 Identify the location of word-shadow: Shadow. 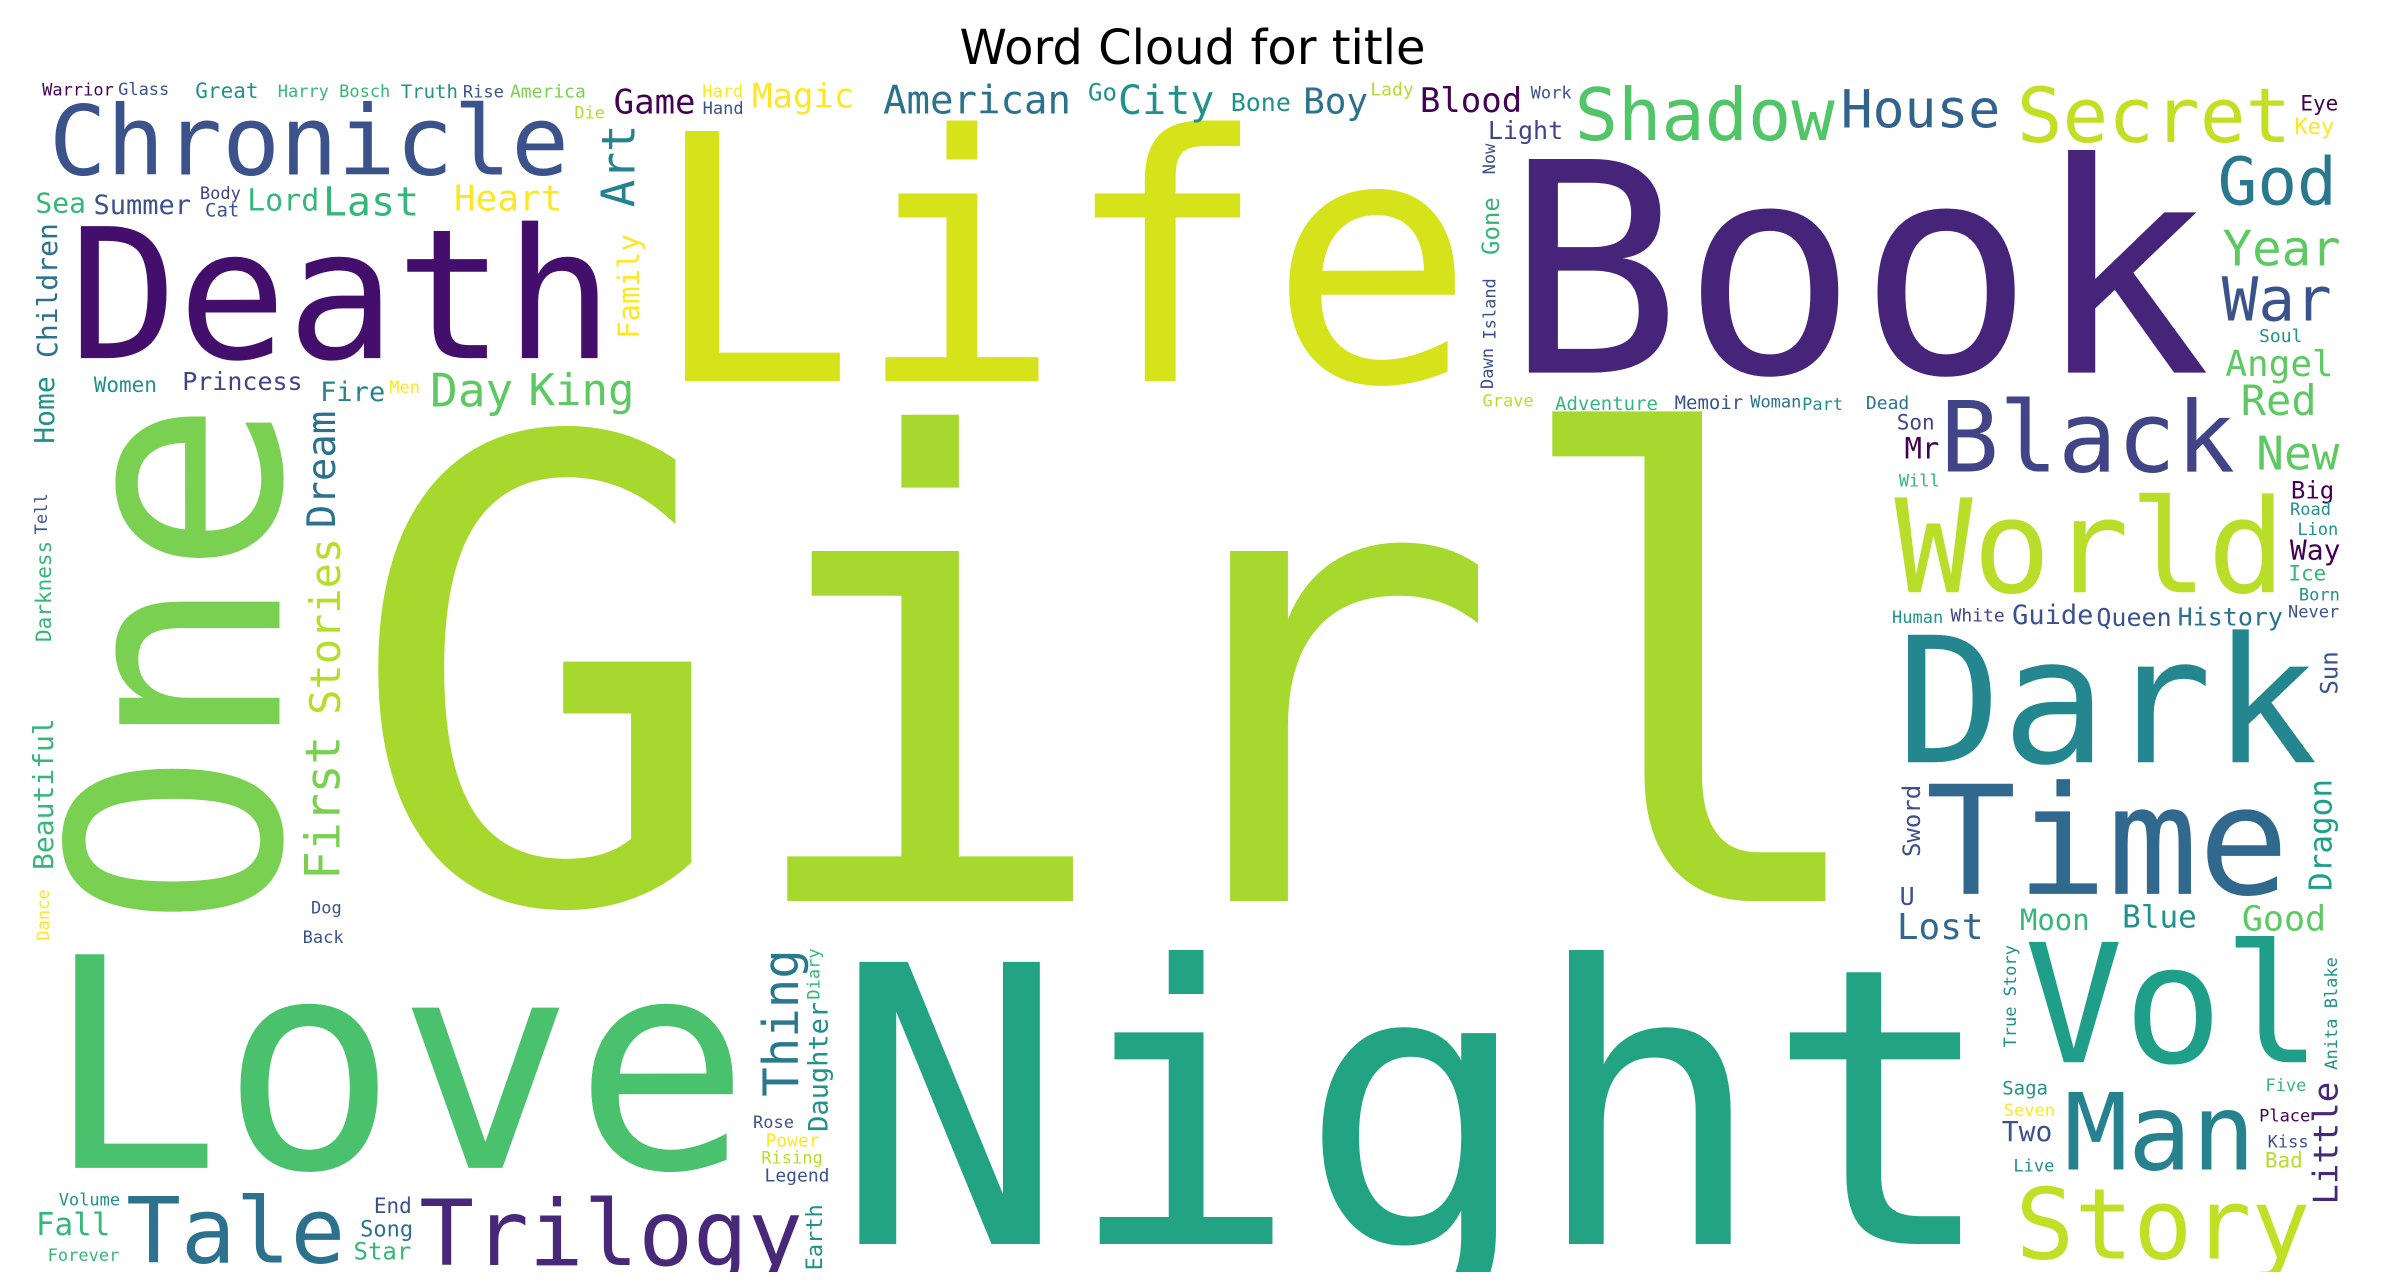
(1705, 119).